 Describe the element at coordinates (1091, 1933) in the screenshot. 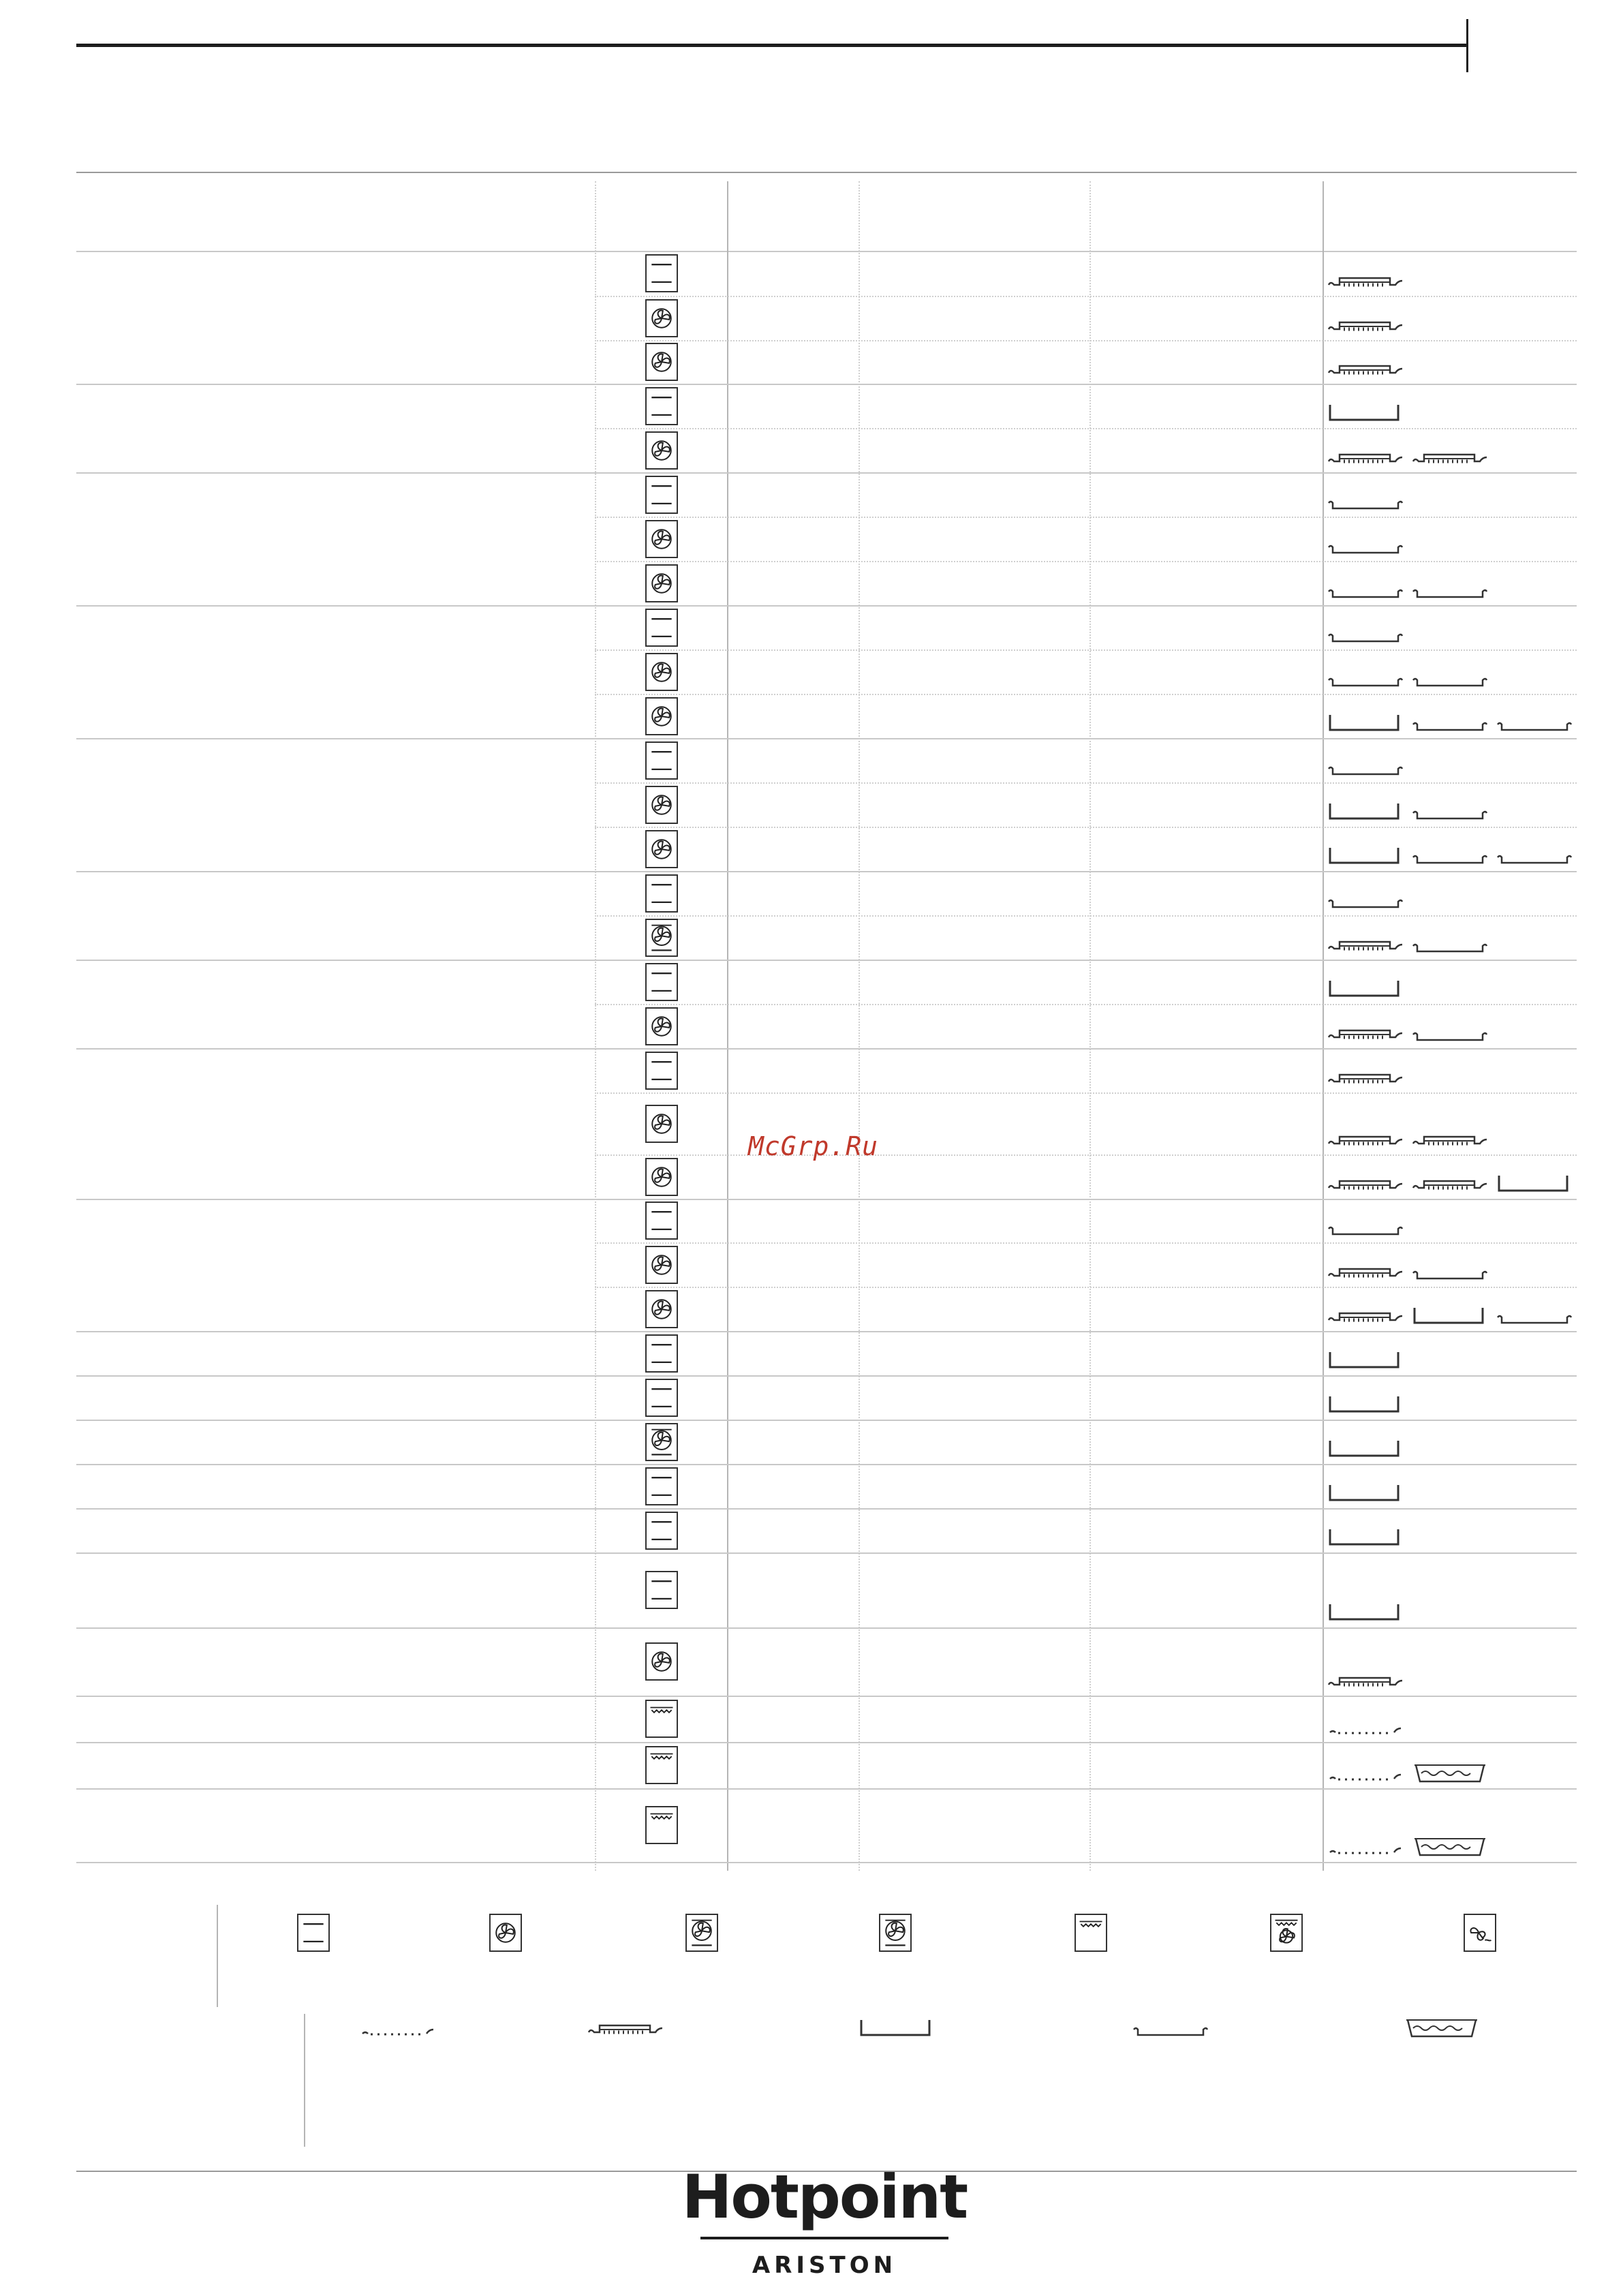

I see `legend-grill-icon` at that location.